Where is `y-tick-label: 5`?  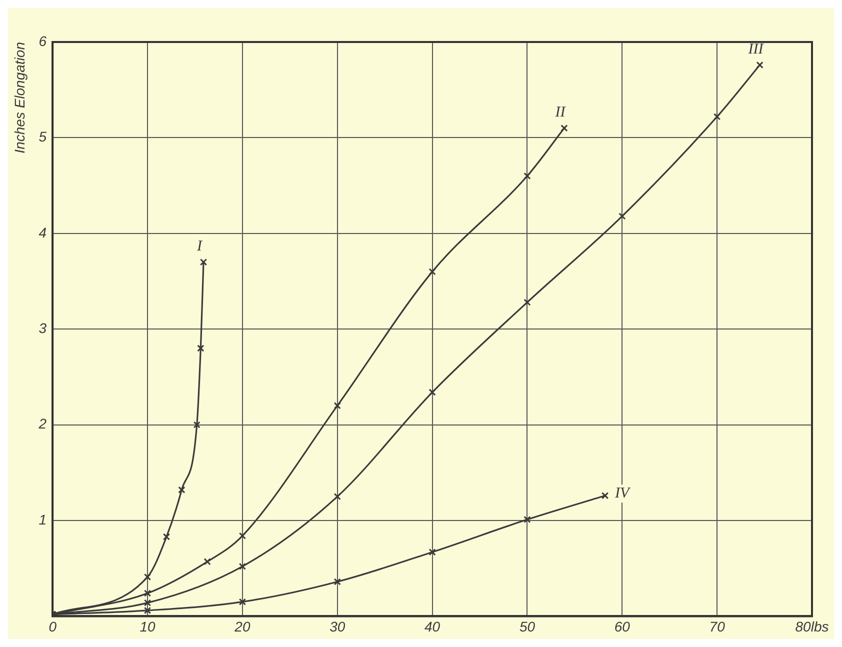 y-tick-label: 5 is located at coordinates (42, 136).